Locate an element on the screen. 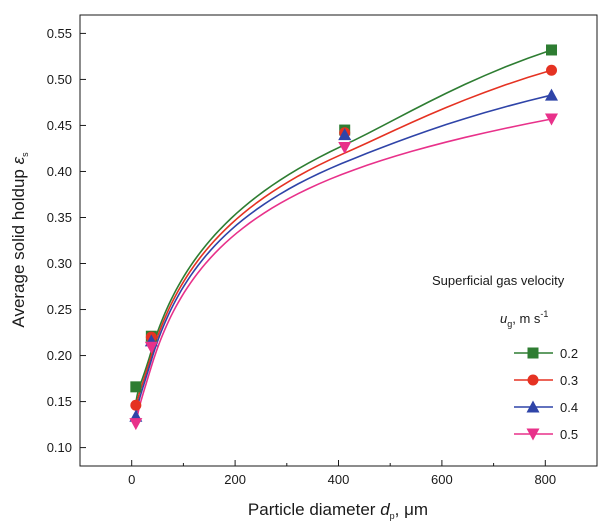 The width and height of the screenshot is (612, 525). x-tick-label: 200 is located at coordinates (235, 479).